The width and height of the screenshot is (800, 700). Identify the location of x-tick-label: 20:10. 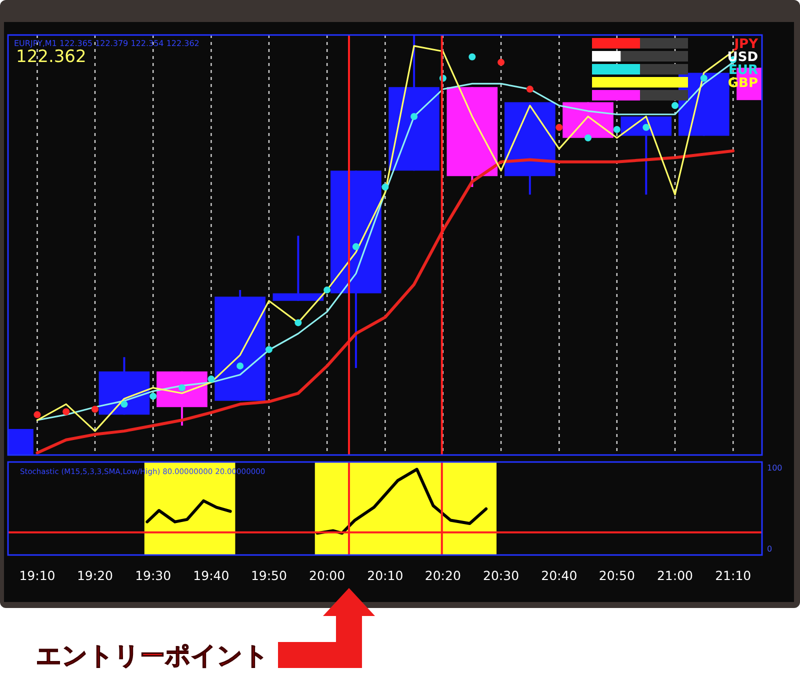
(385, 575).